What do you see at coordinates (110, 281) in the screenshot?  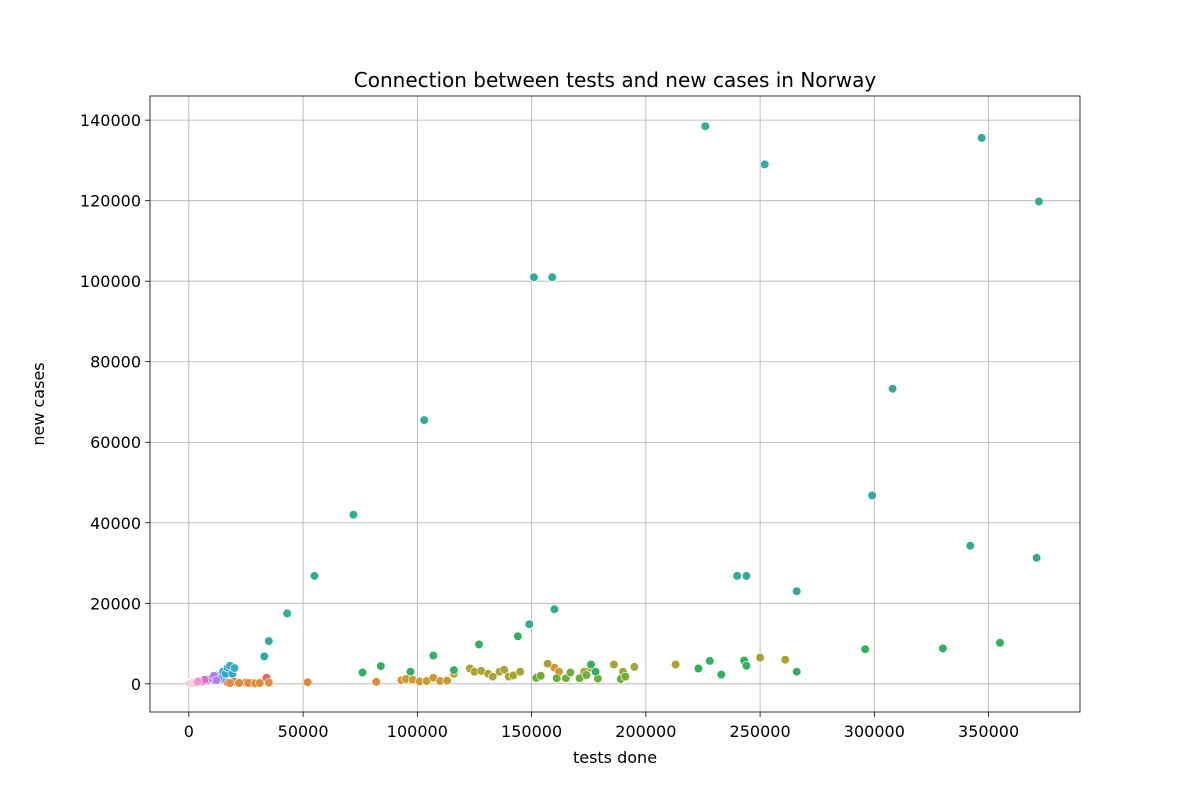 I see `y-tick-label: 100000` at bounding box center [110, 281].